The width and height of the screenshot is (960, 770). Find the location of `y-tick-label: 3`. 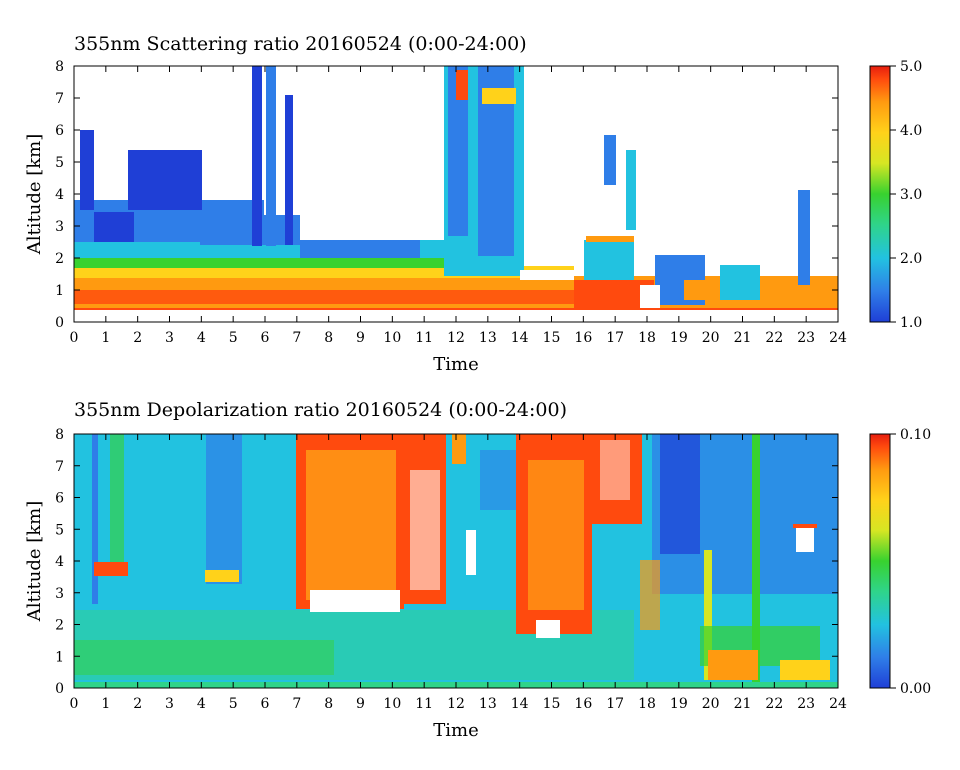

y-tick-label: 3 is located at coordinates (59, 594).